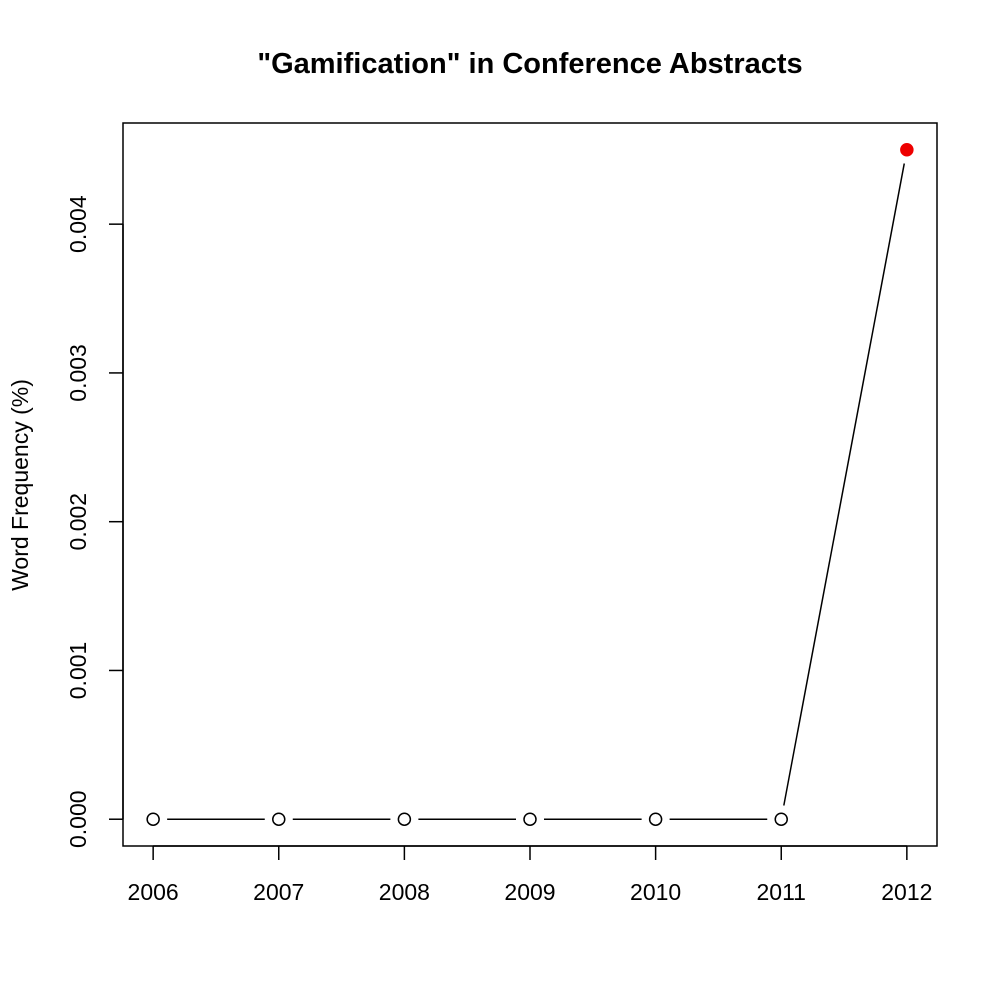 The image size is (1000, 1000). Describe the element at coordinates (530, 875) in the screenshot. I see `x-axis: 2006 2007 2008 2009 2010 2011 2012` at that location.